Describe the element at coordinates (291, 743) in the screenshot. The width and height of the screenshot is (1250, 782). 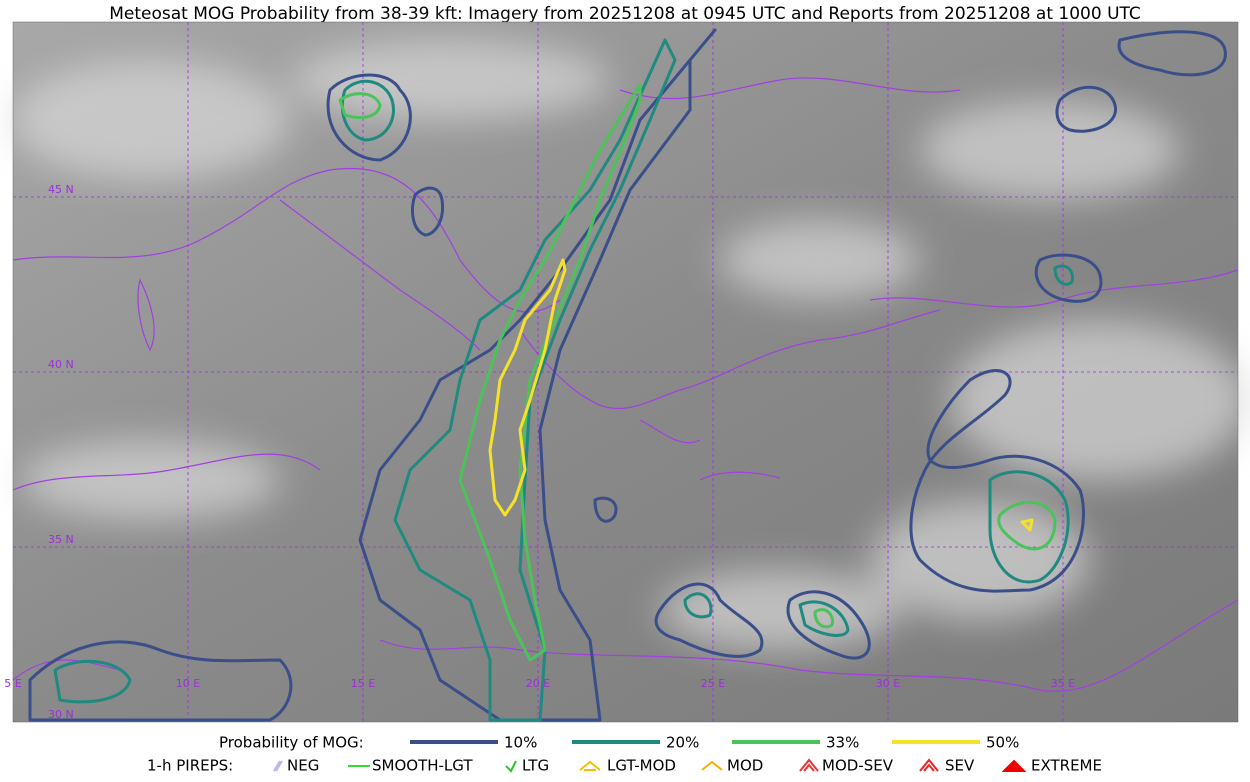
I see `legend-title: Probability of MOG:` at that location.